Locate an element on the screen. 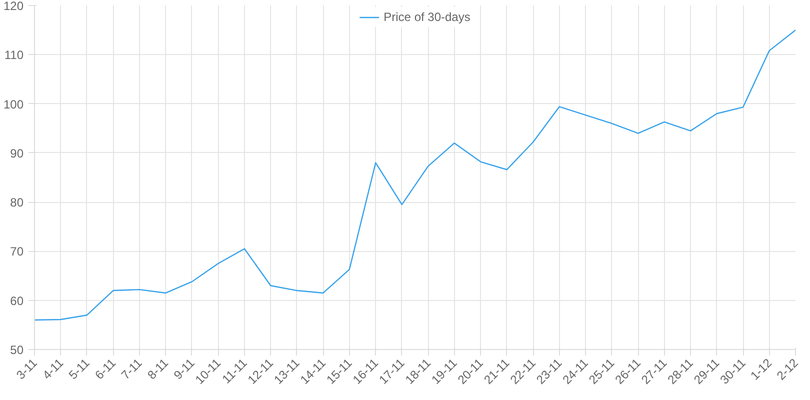 The width and height of the screenshot is (810, 400). y-tick-label: 100 is located at coordinates (13, 104).